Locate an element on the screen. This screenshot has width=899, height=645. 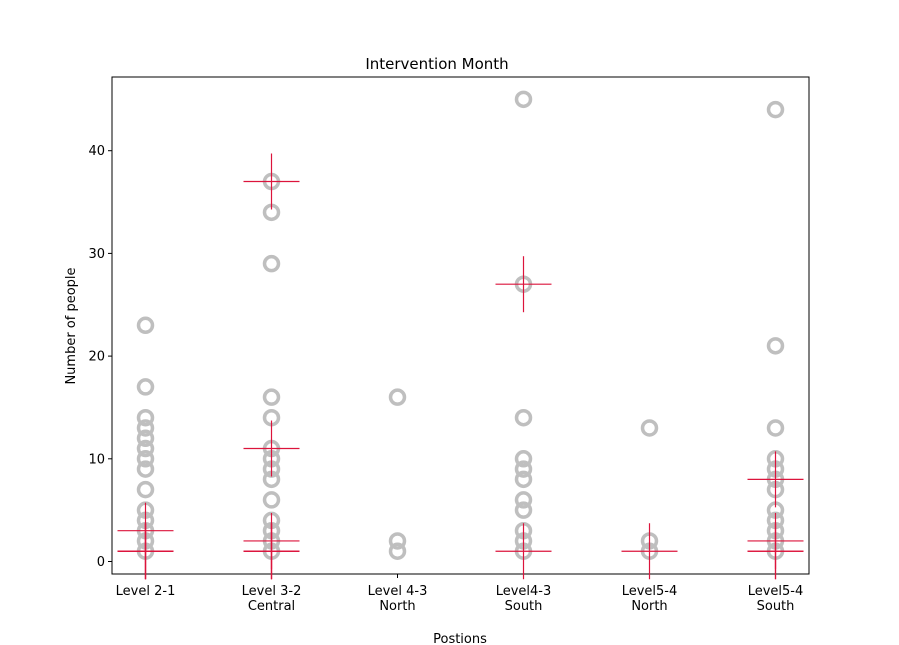
x-tick-label: Level4-3 is located at coordinates (524, 591).